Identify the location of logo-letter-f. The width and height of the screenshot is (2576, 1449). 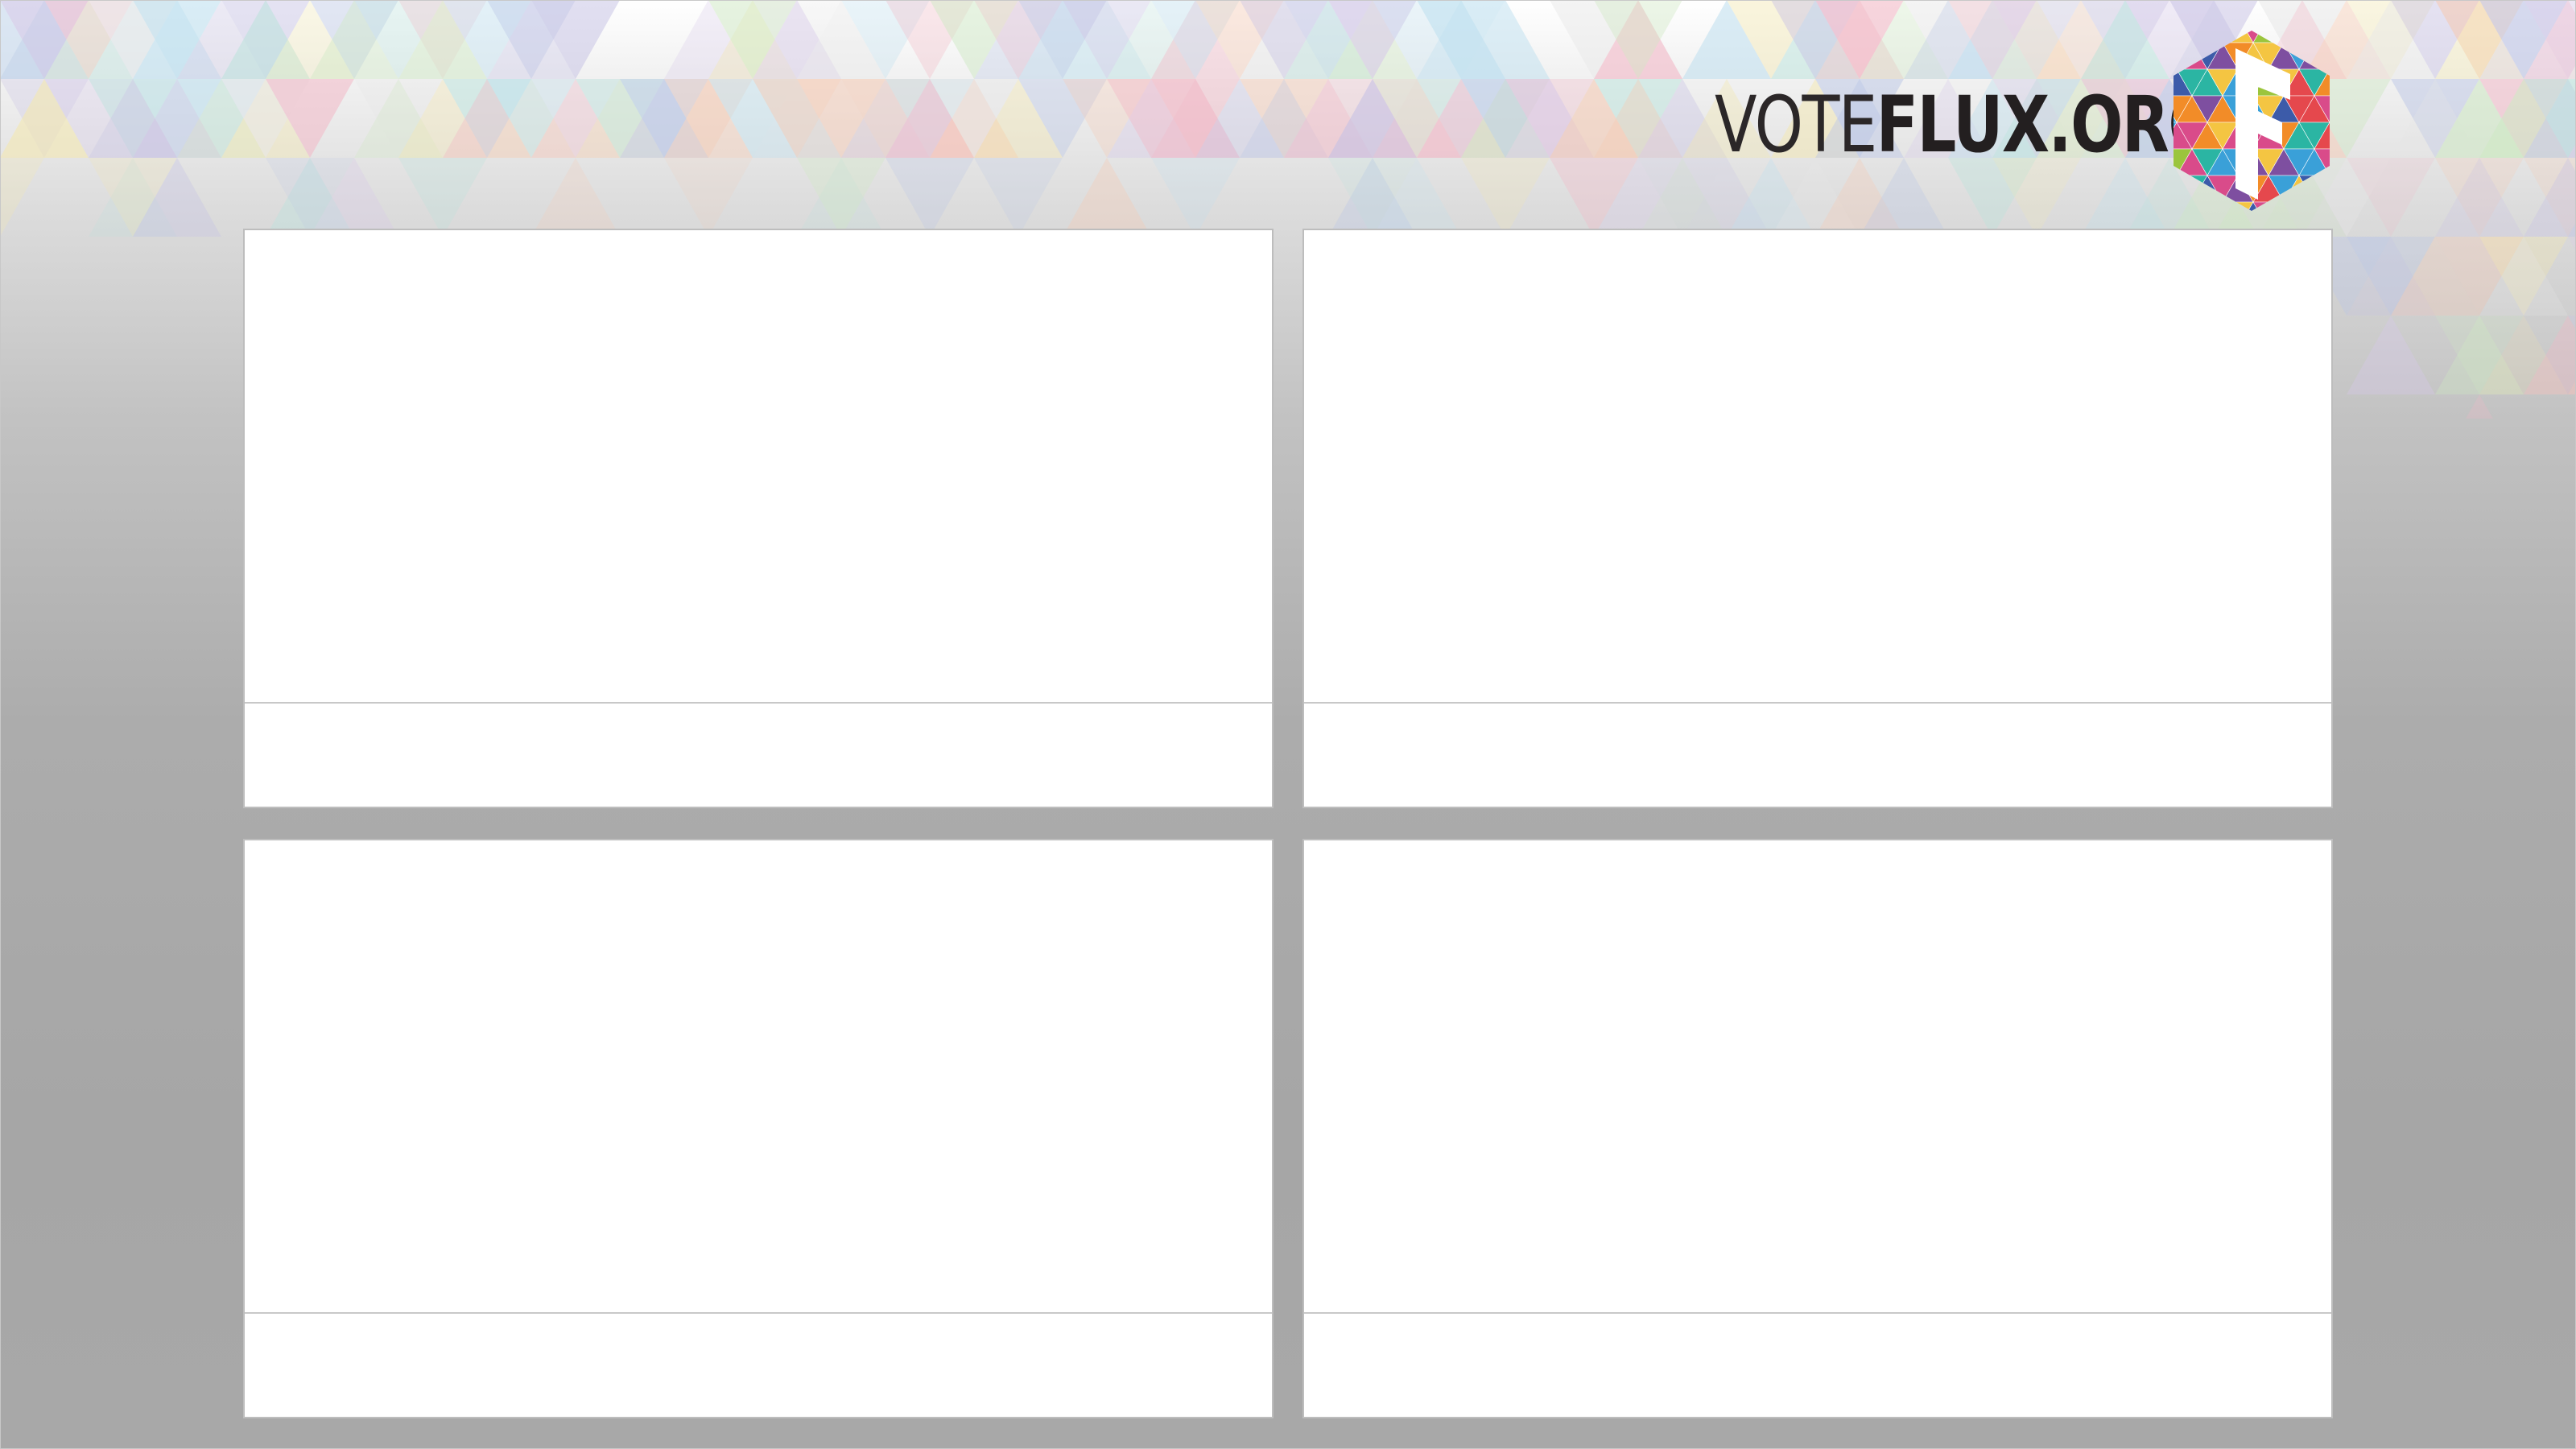
(2262, 124).